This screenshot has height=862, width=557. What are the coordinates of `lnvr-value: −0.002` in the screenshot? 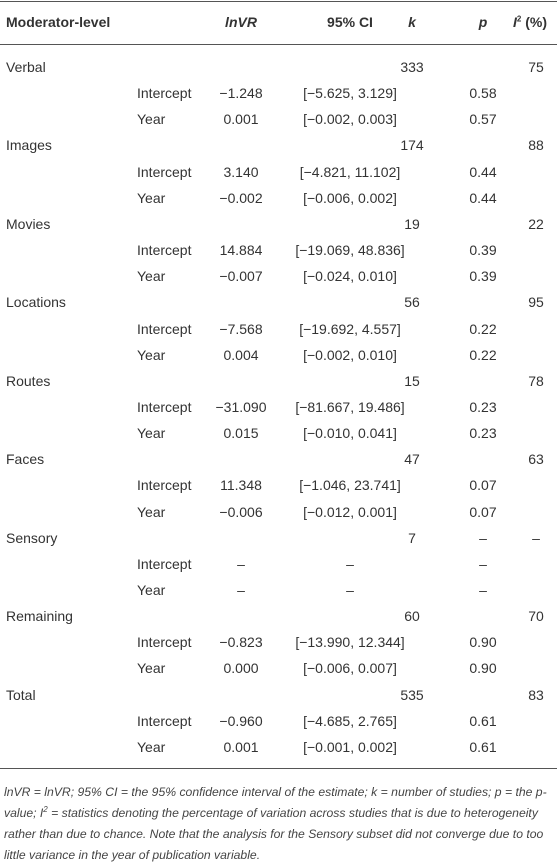 It's located at (241, 197).